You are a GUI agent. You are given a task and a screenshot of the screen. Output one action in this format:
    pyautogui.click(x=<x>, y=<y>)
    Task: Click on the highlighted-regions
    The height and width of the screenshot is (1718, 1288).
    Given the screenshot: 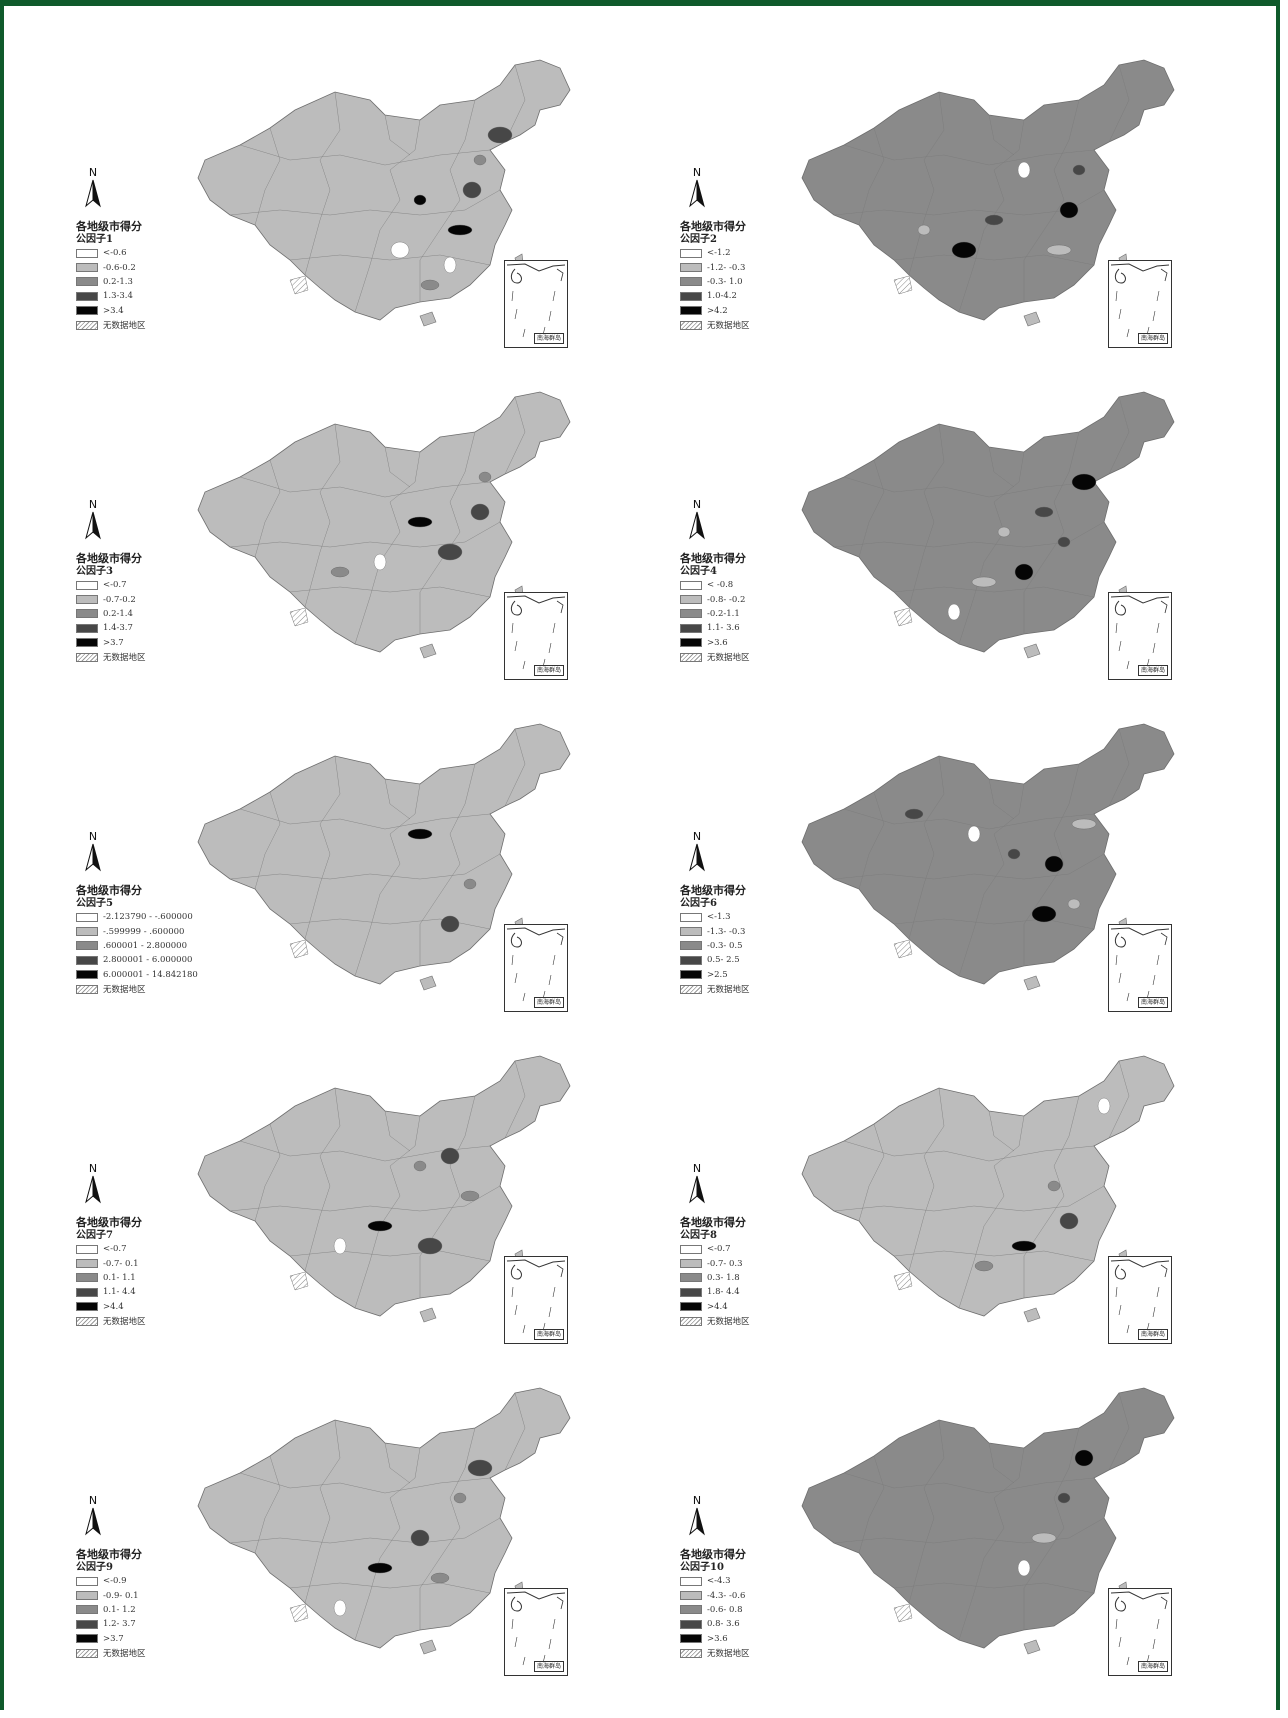 What is the action you would take?
    pyautogui.click(x=411, y=524)
    